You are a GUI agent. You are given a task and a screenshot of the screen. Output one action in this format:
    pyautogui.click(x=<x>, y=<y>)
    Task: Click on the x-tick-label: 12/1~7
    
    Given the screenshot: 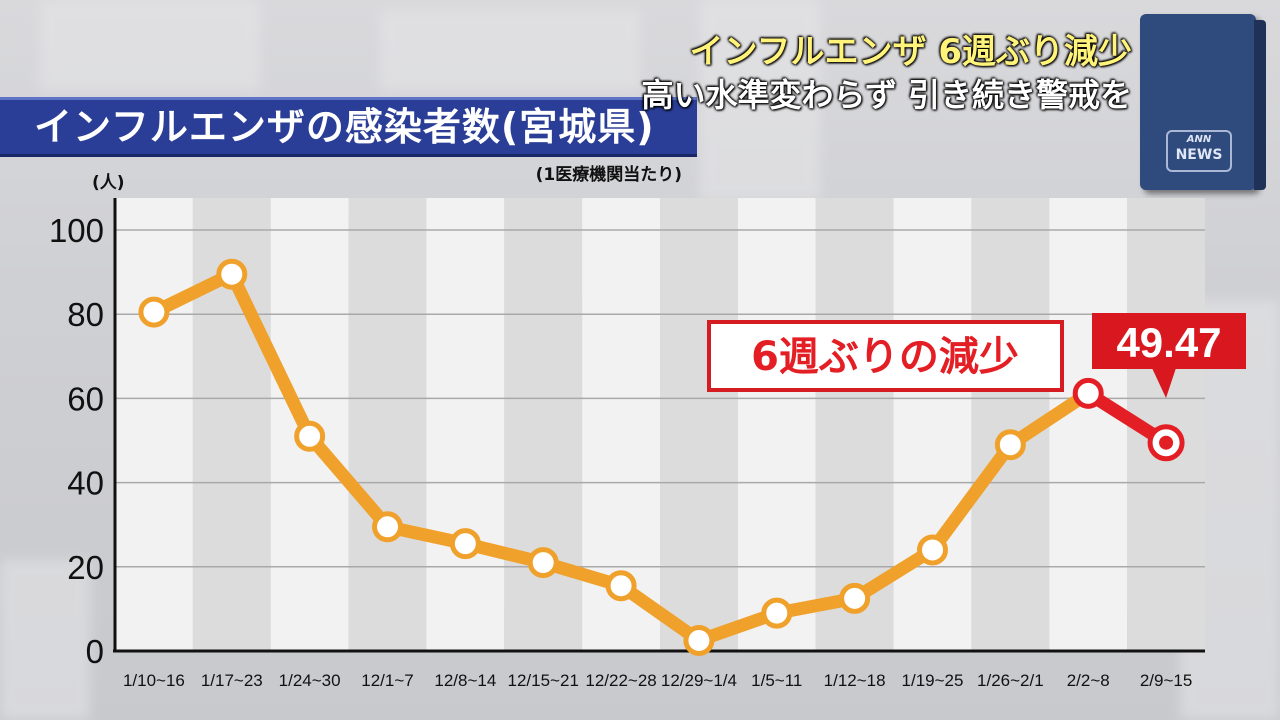 What is the action you would take?
    pyautogui.click(x=387, y=680)
    